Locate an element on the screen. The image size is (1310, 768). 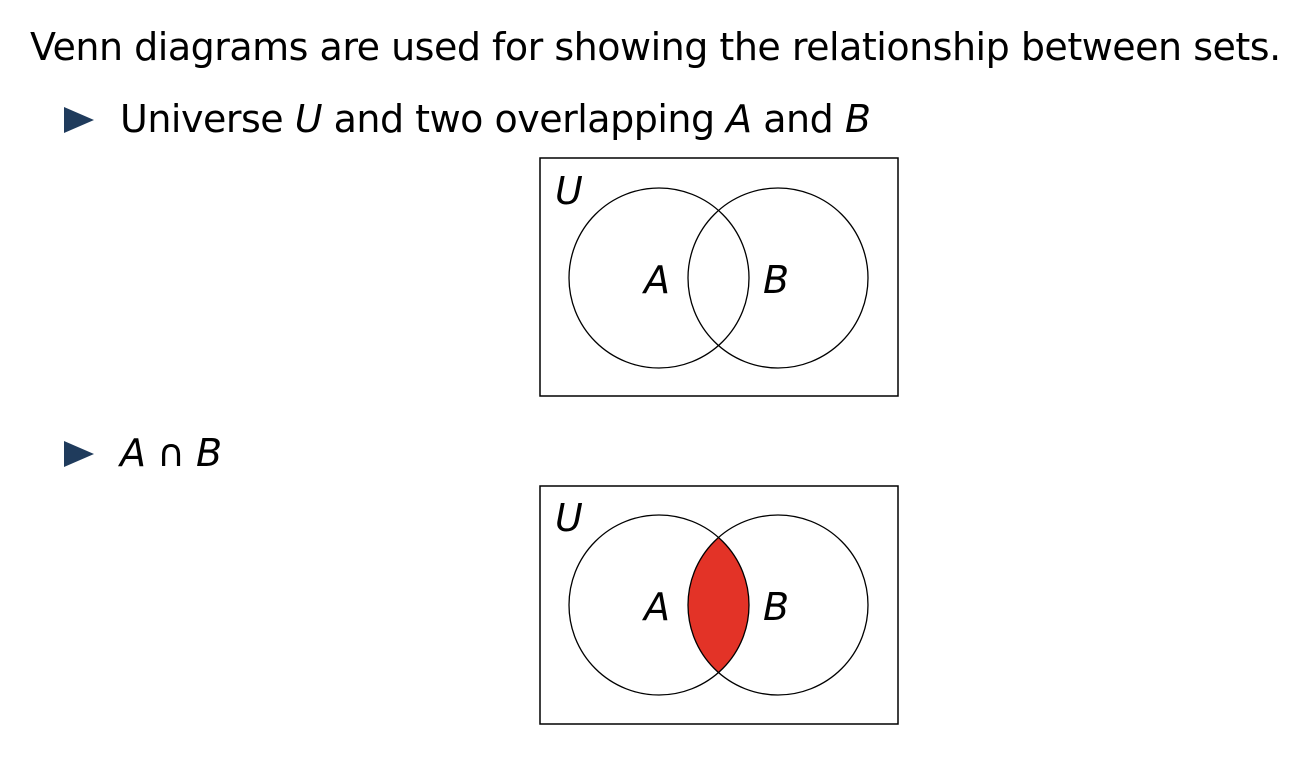
bullet-text-part: Universe is located at coordinates (207, 119).